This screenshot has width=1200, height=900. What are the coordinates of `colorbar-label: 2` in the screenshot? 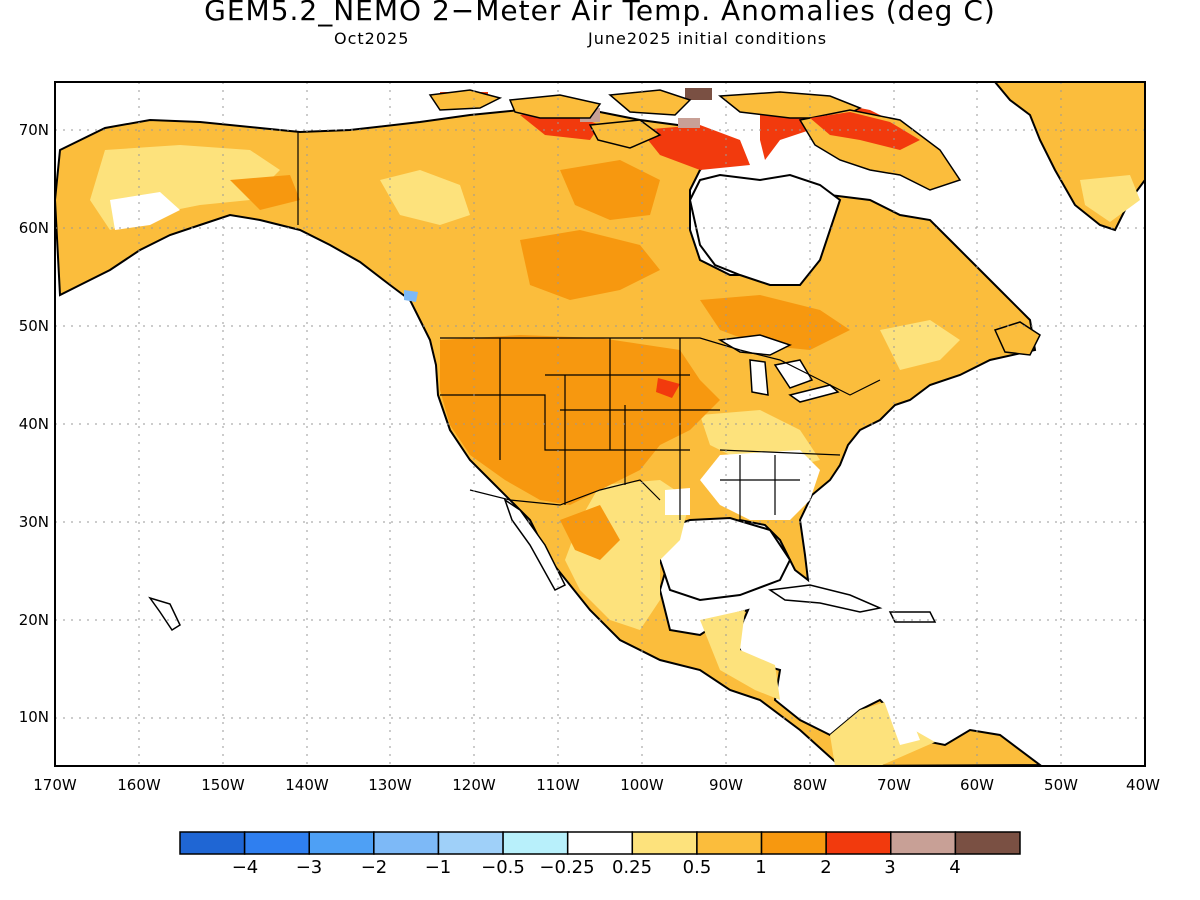 It's located at (825, 867).